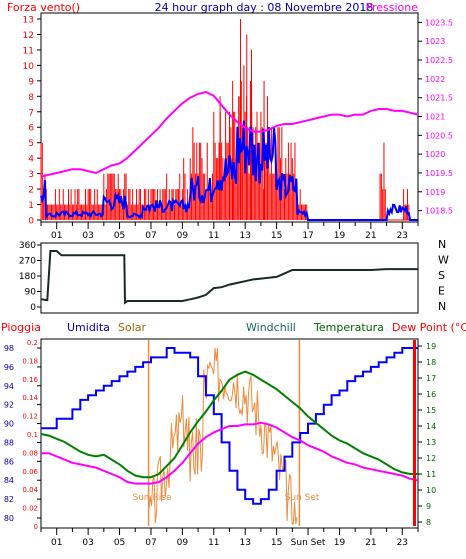 This screenshot has width=466, height=559. I want to click on direction-degree-ticks: 0 90 180 270 360, so click(30, 277).